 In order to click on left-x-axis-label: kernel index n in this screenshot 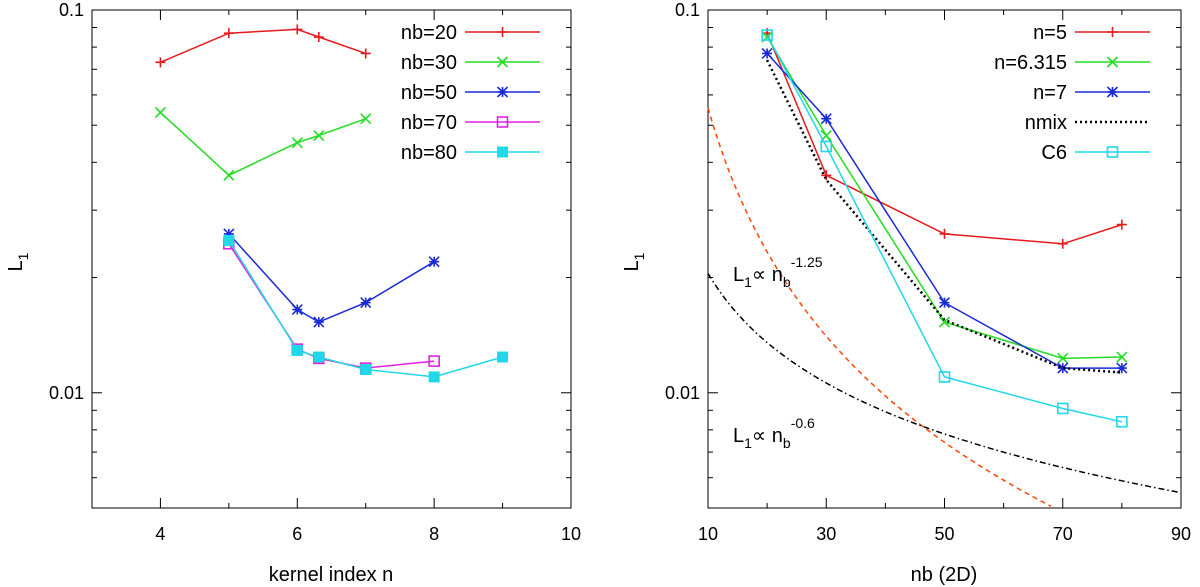, I will do `click(331, 575)`.